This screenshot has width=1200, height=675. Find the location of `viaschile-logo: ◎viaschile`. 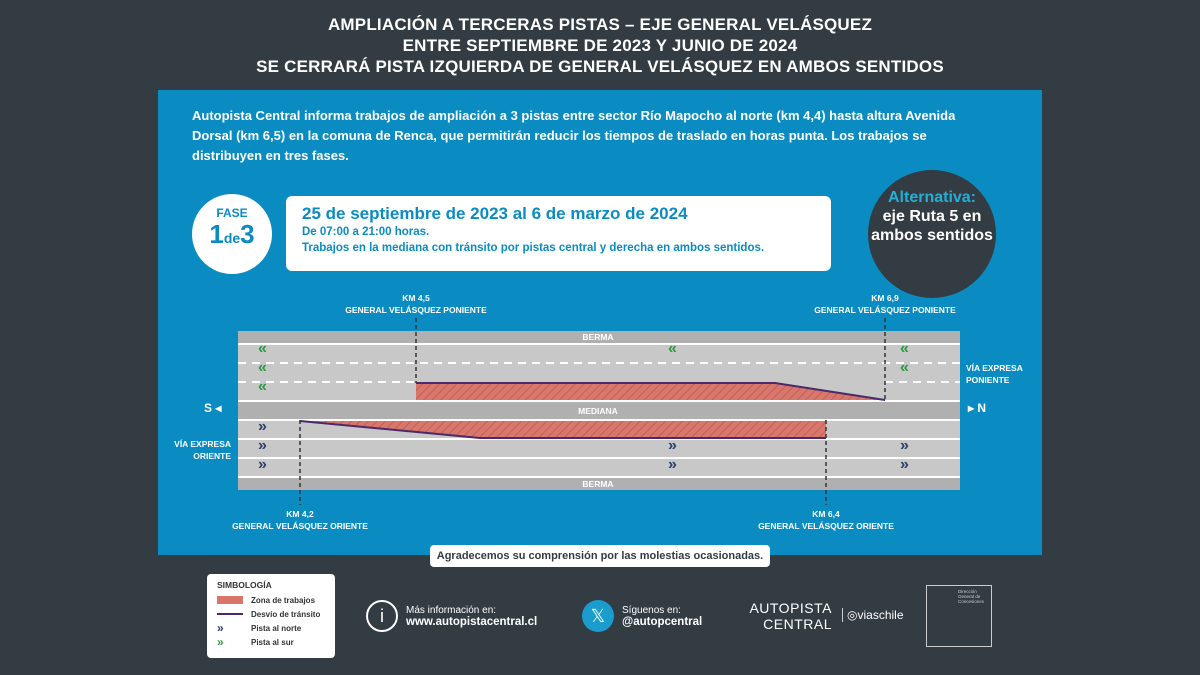

viaschile-logo: ◎viaschile is located at coordinates (873, 615).